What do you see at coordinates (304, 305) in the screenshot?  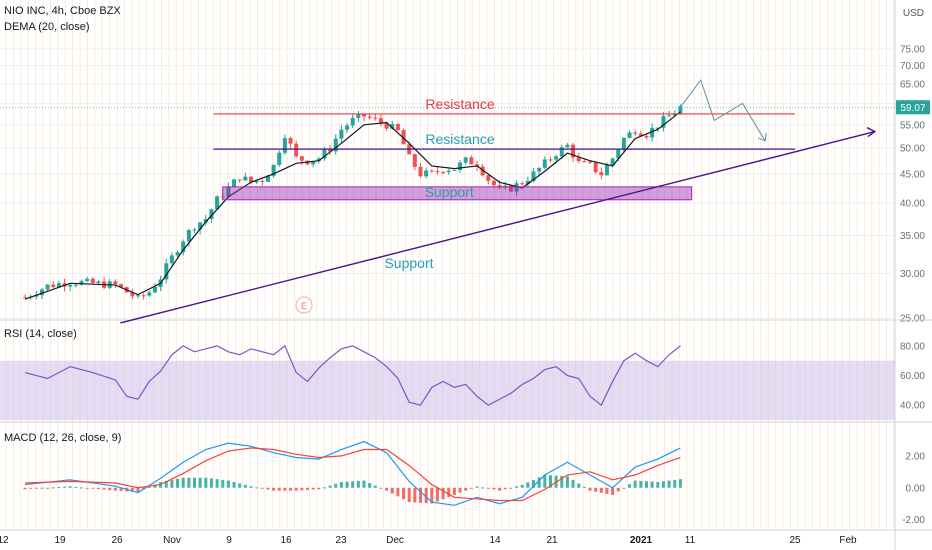 I see `earnings-marker` at bounding box center [304, 305].